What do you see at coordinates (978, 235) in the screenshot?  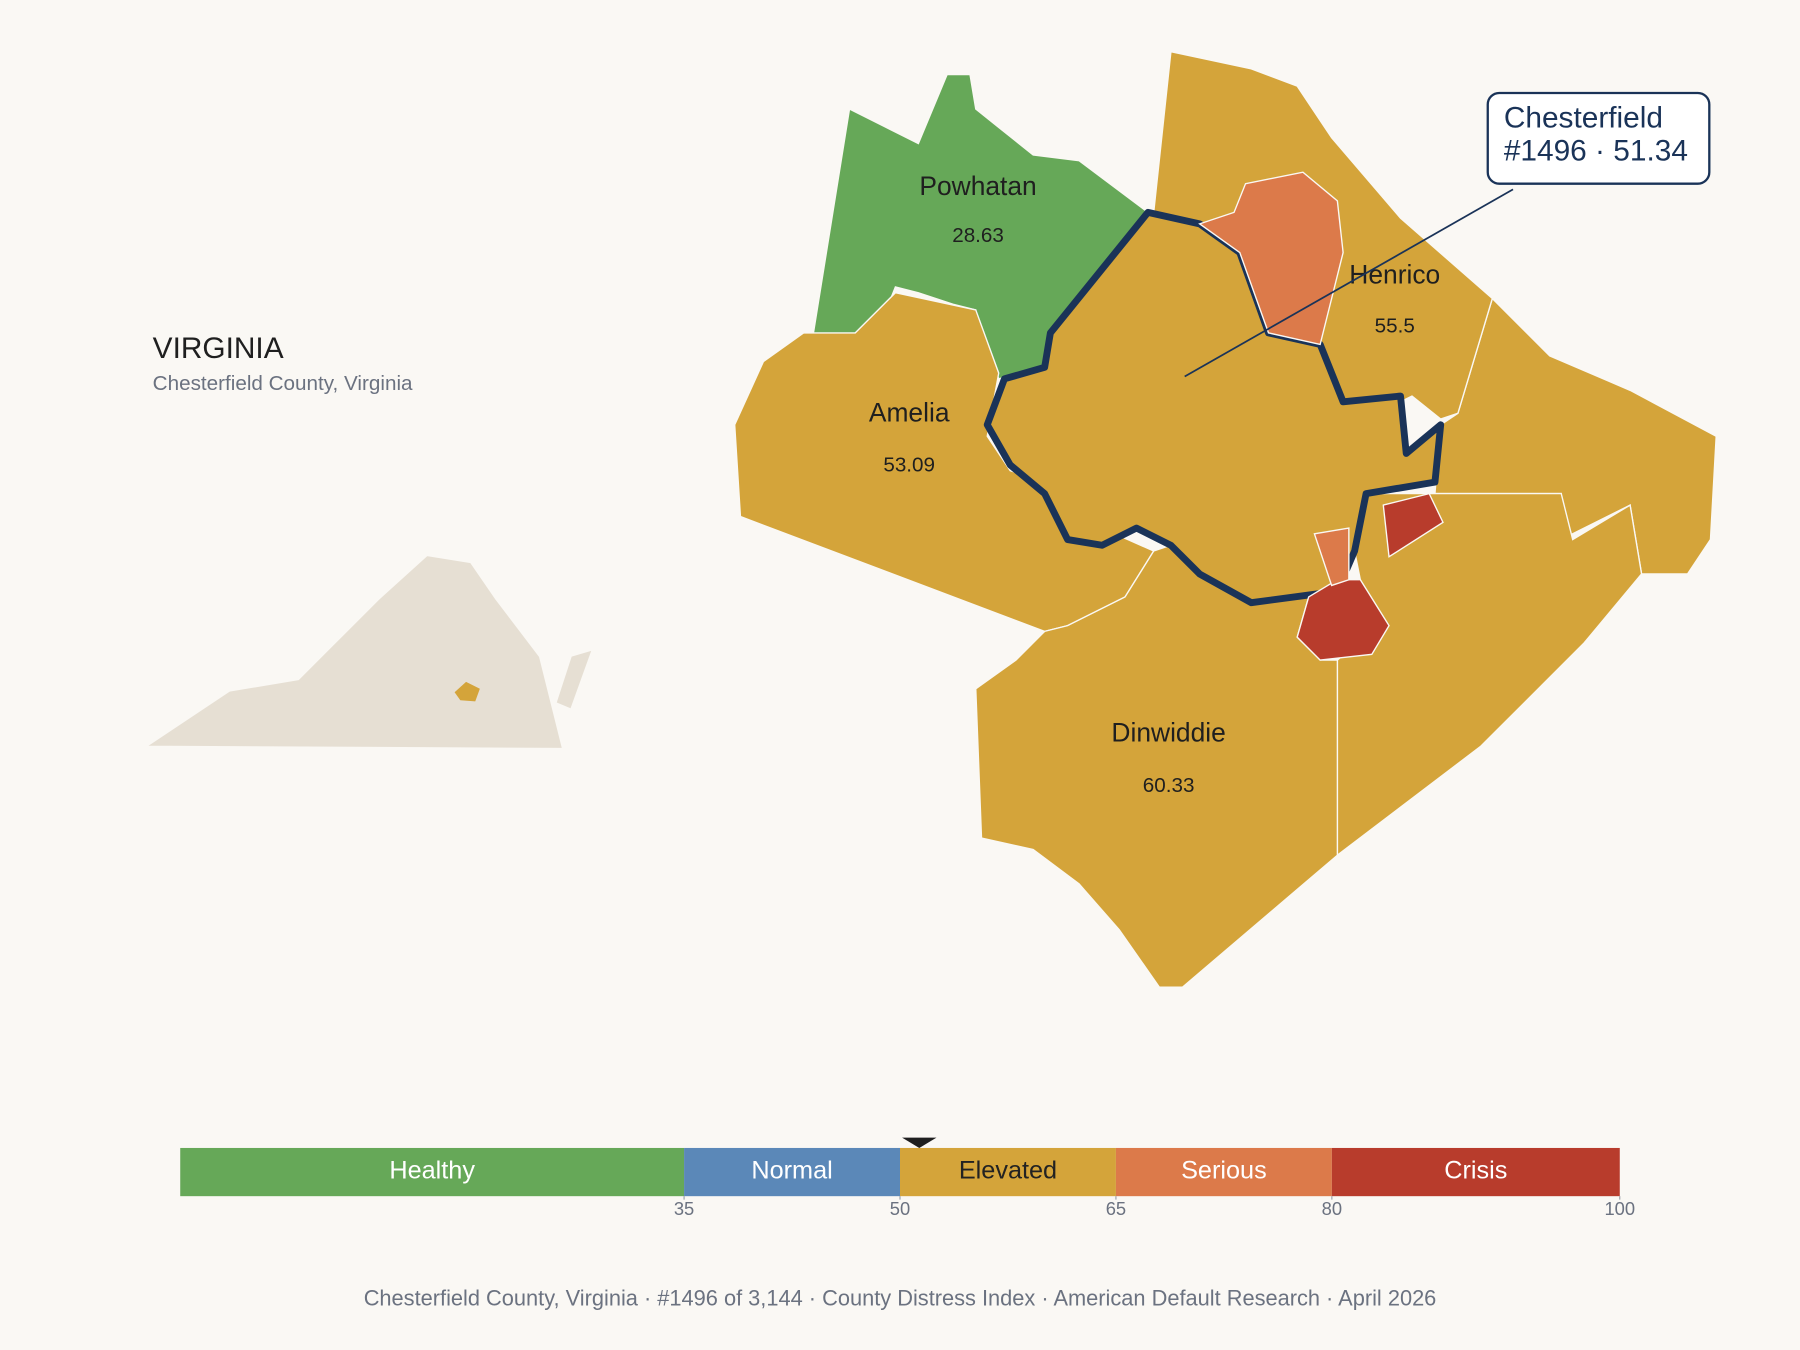 I see `county-value: 28.63` at bounding box center [978, 235].